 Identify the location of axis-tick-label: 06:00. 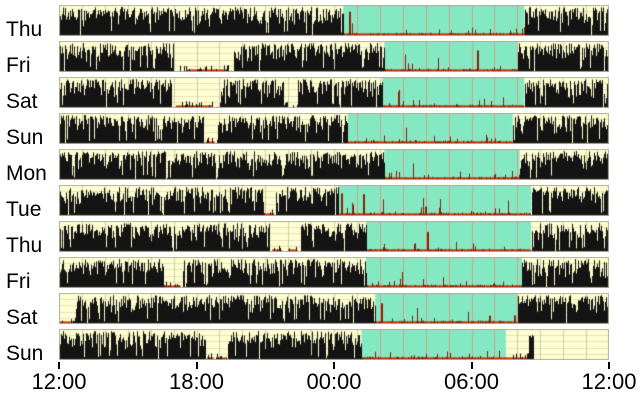
(471, 381).